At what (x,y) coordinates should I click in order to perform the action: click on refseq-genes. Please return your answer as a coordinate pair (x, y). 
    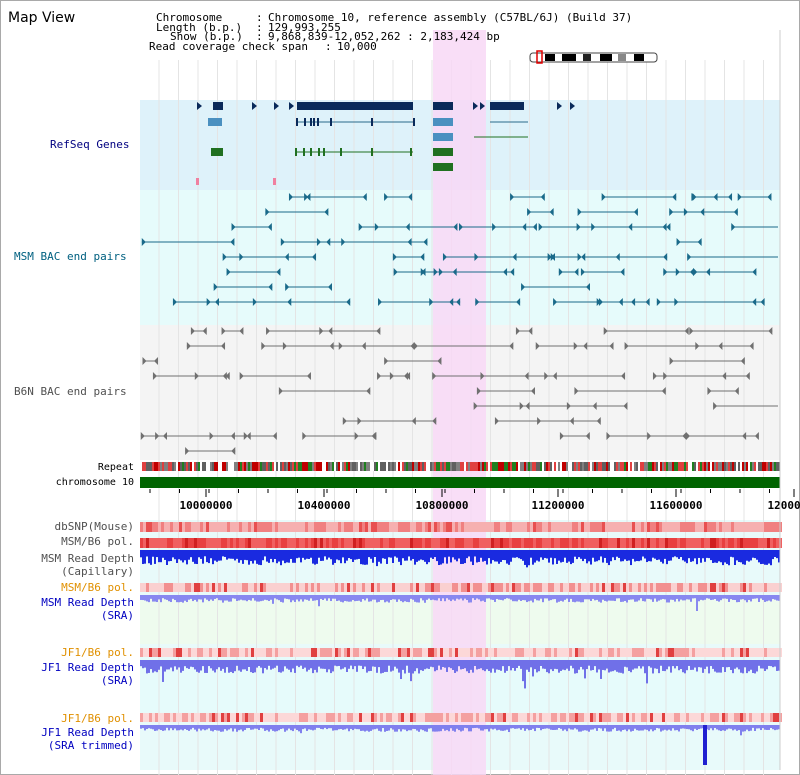
    Looking at the image, I should click on (385, 143).